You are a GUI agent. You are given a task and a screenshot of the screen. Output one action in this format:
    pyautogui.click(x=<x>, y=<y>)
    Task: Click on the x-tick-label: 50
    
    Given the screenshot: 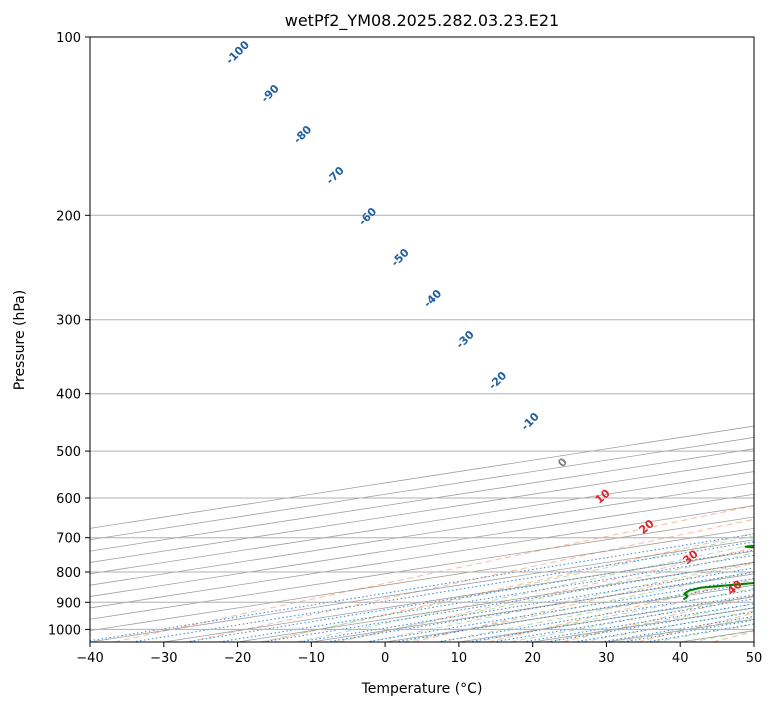 What is the action you would take?
    pyautogui.click(x=754, y=658)
    